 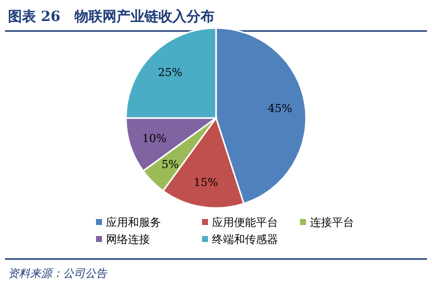 What do you see at coordinates (170, 73) in the screenshot?
I see `data-label: 25%` at bounding box center [170, 73].